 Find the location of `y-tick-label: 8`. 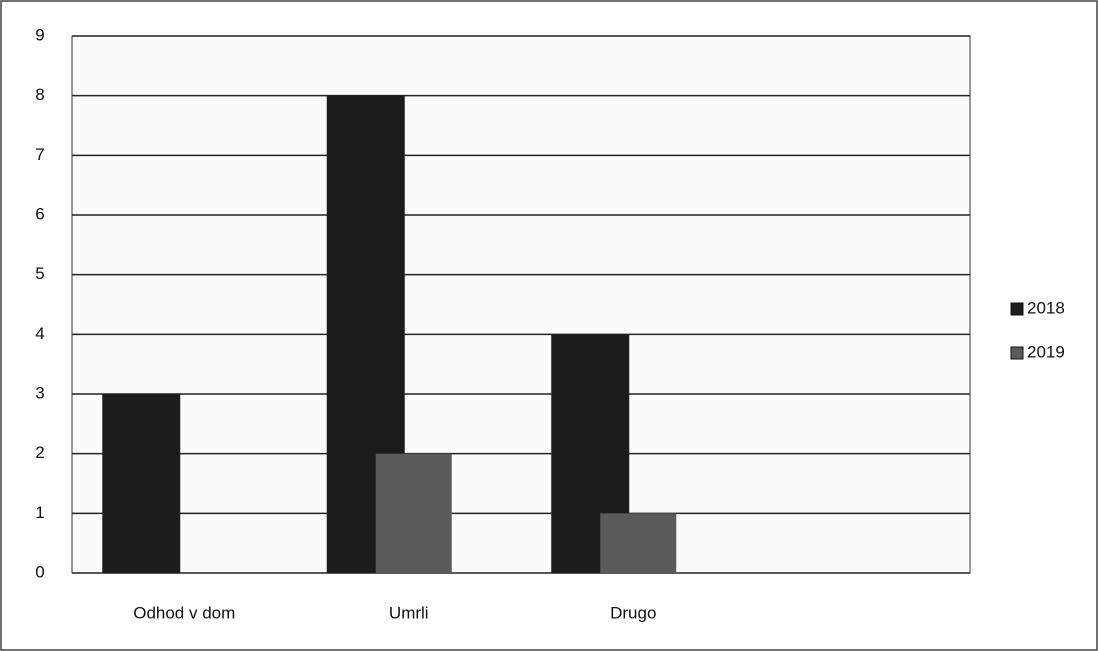

y-tick-label: 8 is located at coordinates (39, 94).